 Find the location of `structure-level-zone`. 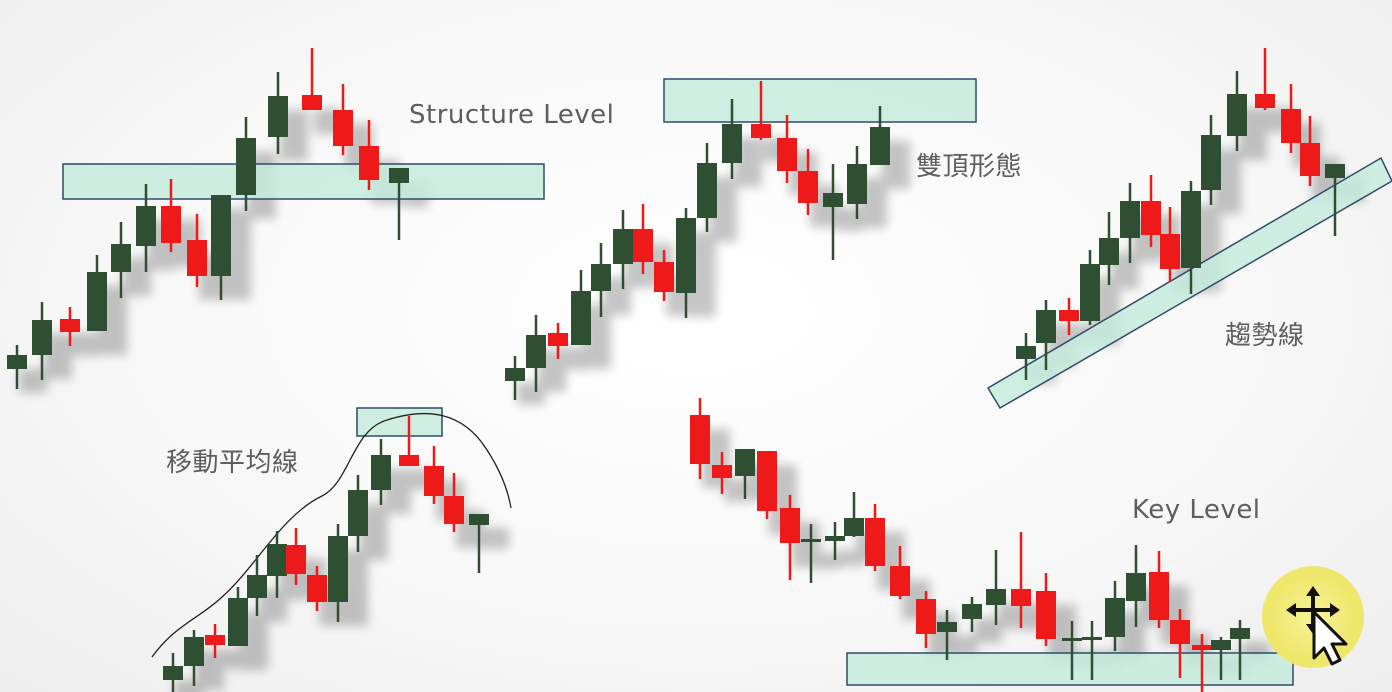

structure-level-zone is located at coordinates (303, 181).